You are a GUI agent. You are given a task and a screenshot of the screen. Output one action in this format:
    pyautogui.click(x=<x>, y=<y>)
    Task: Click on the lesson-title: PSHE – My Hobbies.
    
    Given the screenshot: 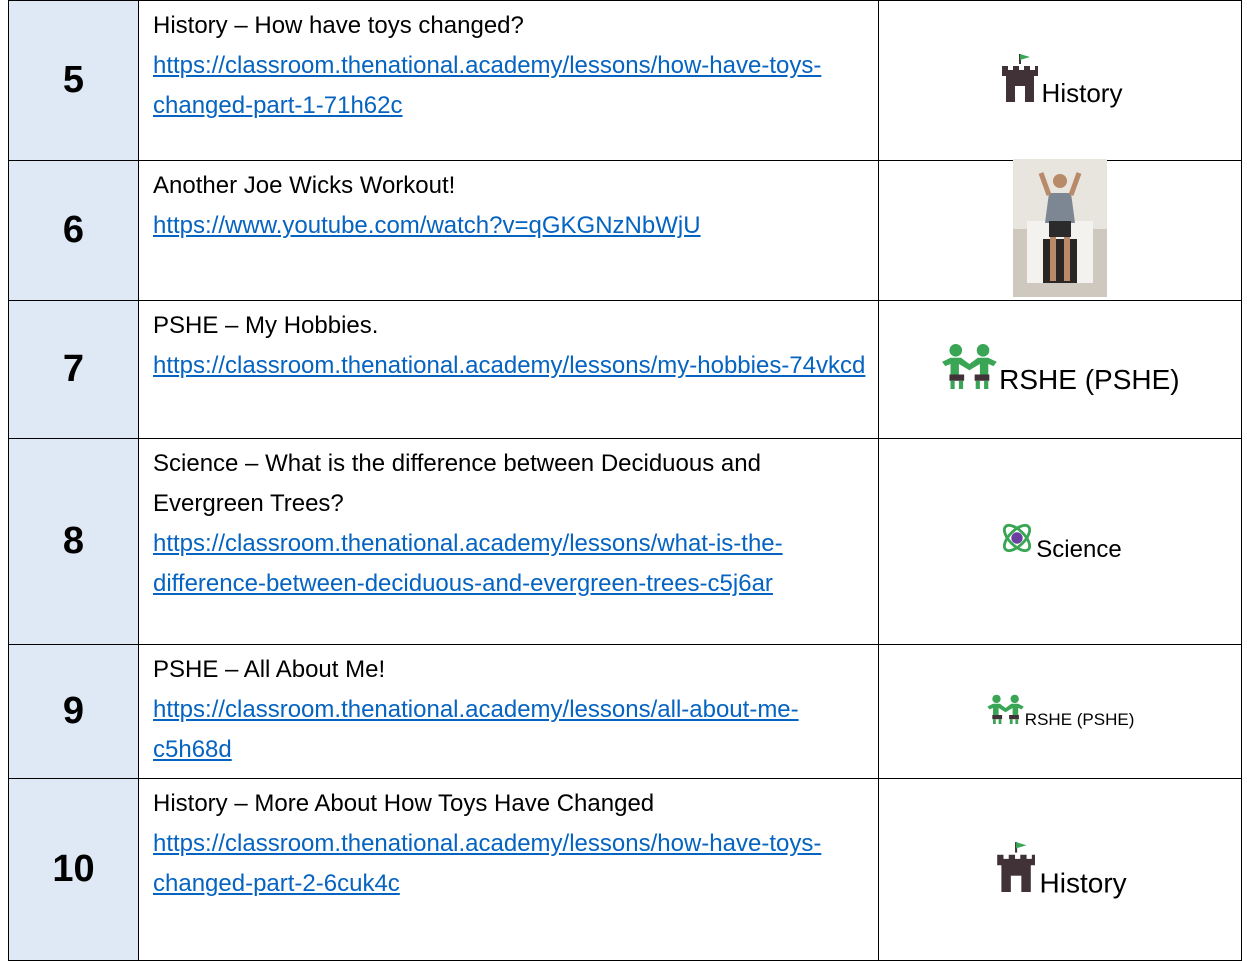 What is the action you would take?
    pyautogui.click(x=266, y=325)
    